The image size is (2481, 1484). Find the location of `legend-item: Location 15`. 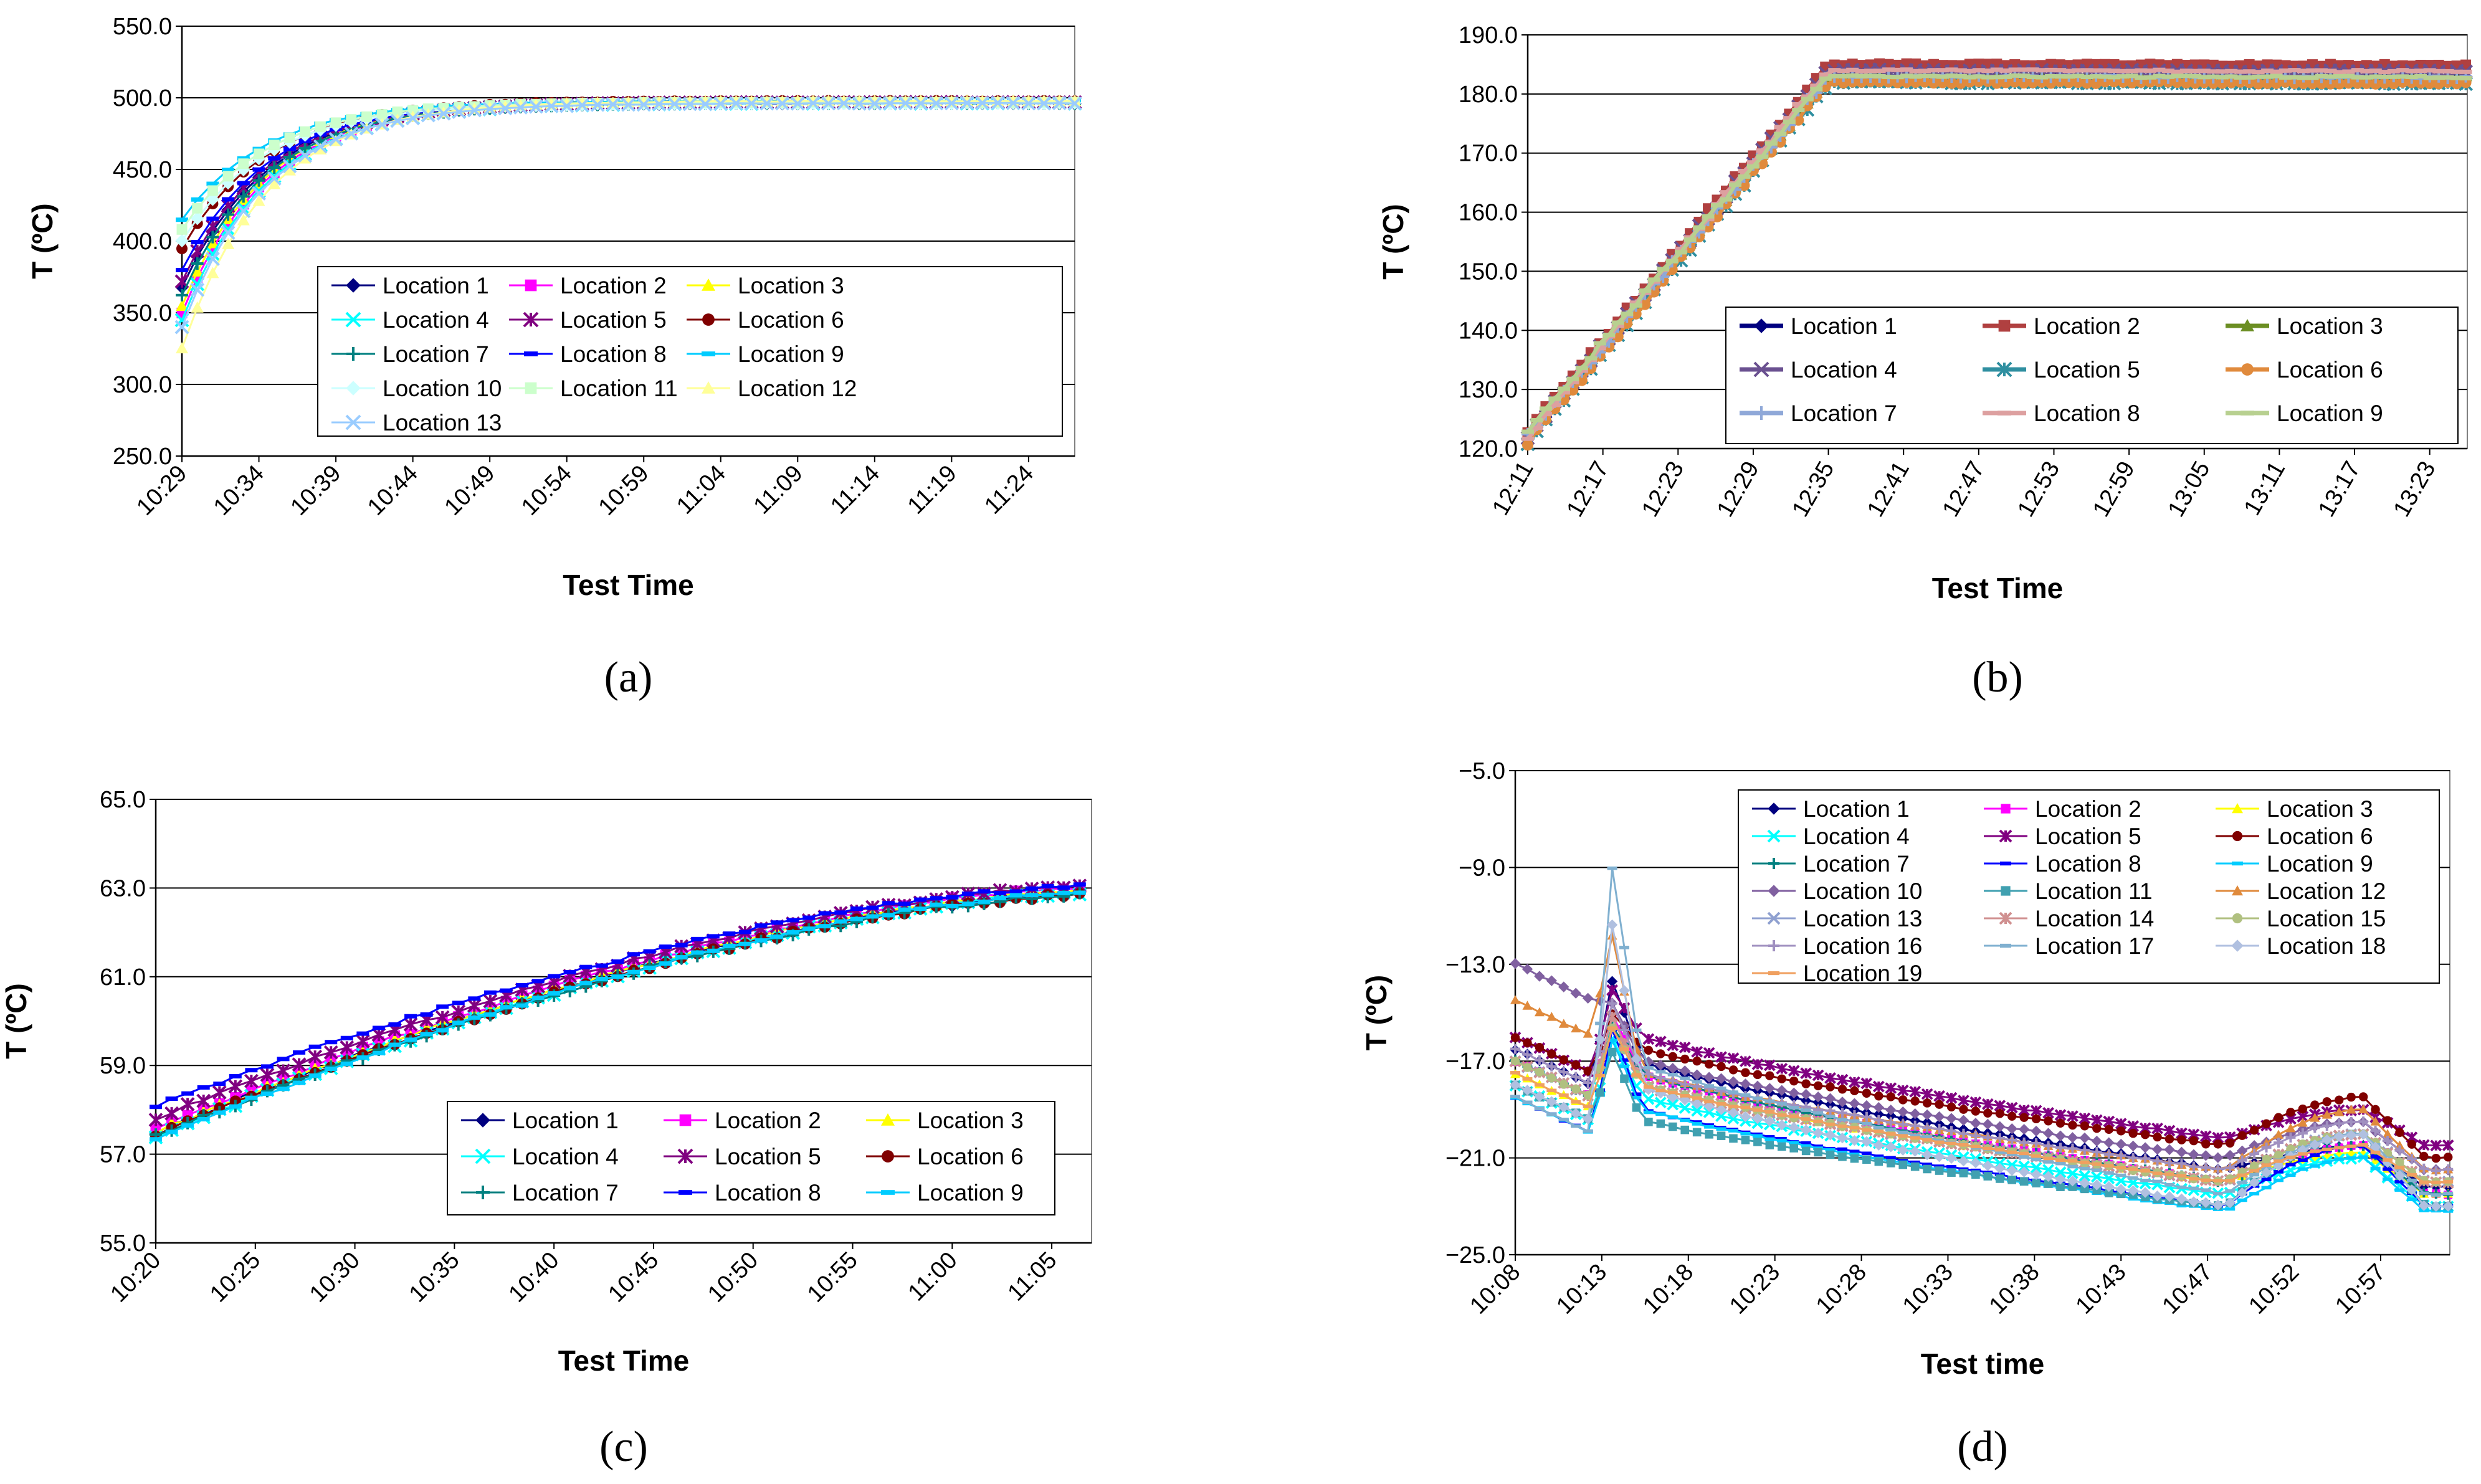

legend-item: Location 15 is located at coordinates (2301, 918).